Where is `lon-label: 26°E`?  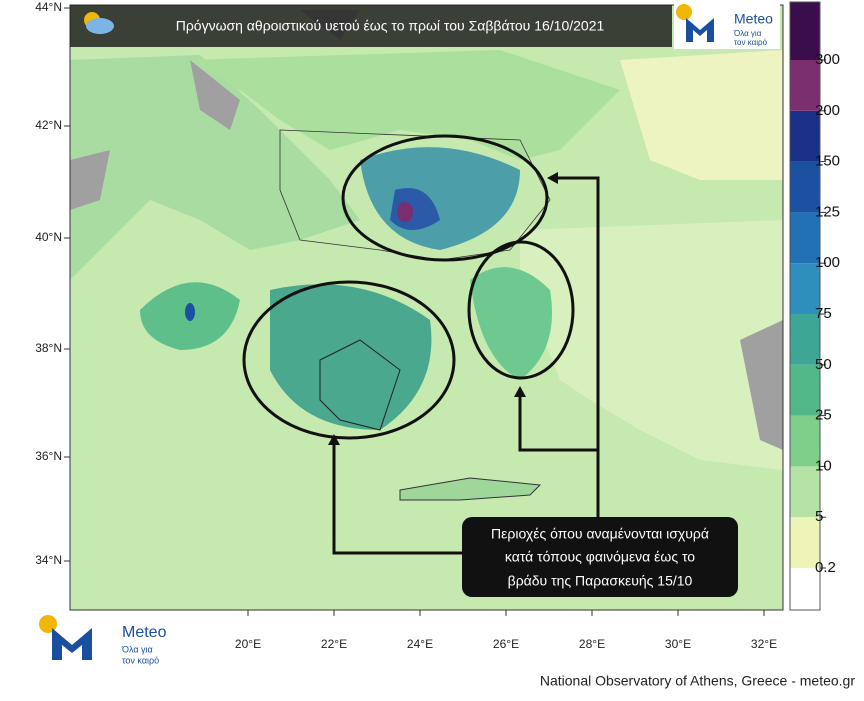
lon-label: 26°E is located at coordinates (506, 644).